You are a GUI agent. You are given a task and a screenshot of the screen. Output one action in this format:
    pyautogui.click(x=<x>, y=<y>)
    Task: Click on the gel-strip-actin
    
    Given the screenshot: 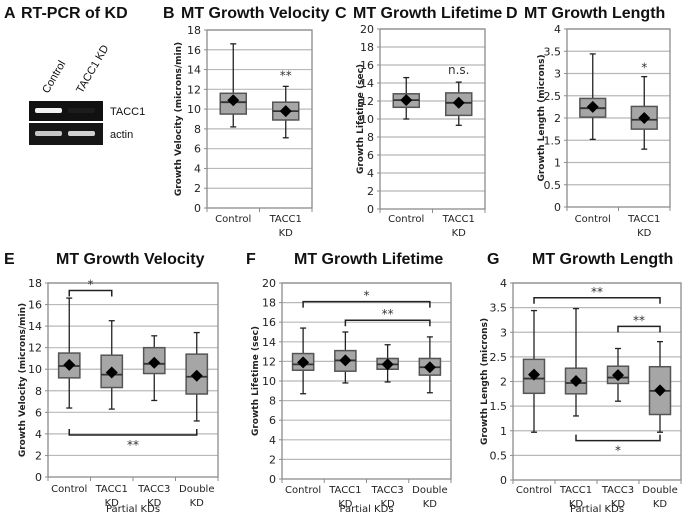 What is the action you would take?
    pyautogui.click(x=66, y=134)
    